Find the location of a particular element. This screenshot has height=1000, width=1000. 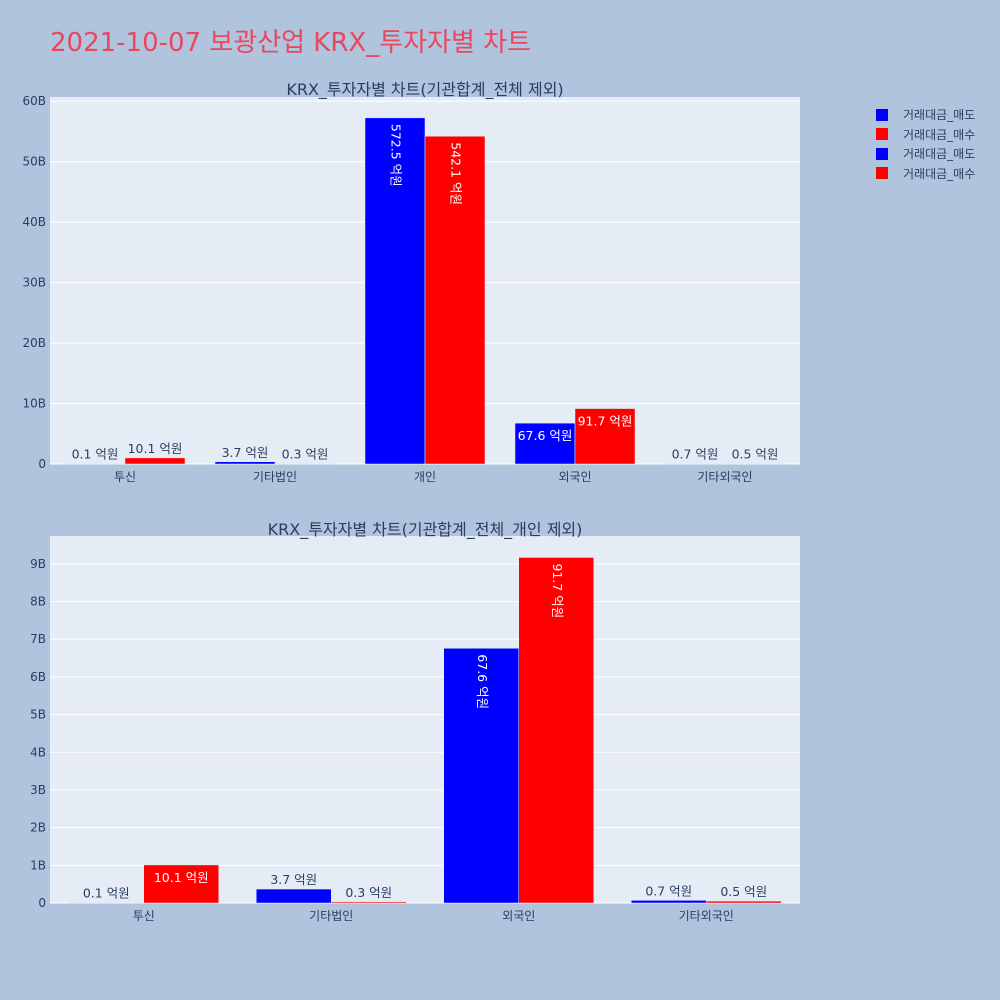

y-tick-label: 60B is located at coordinates (34, 101).